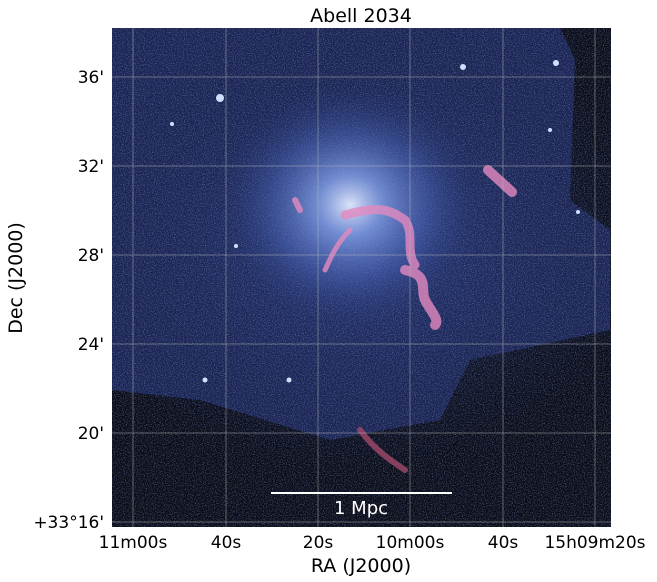 Image resolution: width=657 pixels, height=582 pixels. Describe the element at coordinates (361, 508) in the screenshot. I see `scale-bar-label: 1 Mpc` at that location.